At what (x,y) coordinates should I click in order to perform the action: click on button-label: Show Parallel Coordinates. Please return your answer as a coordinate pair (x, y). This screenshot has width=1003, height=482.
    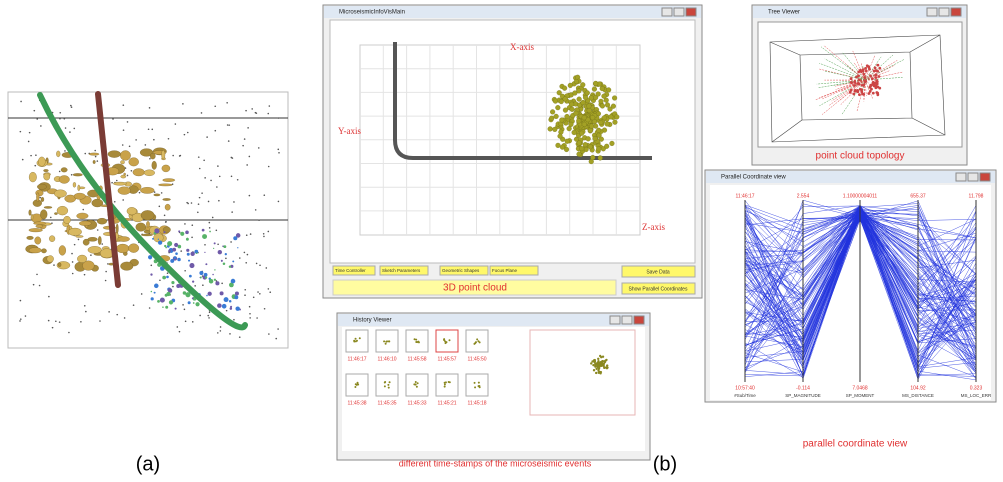
    Looking at the image, I should click on (658, 289).